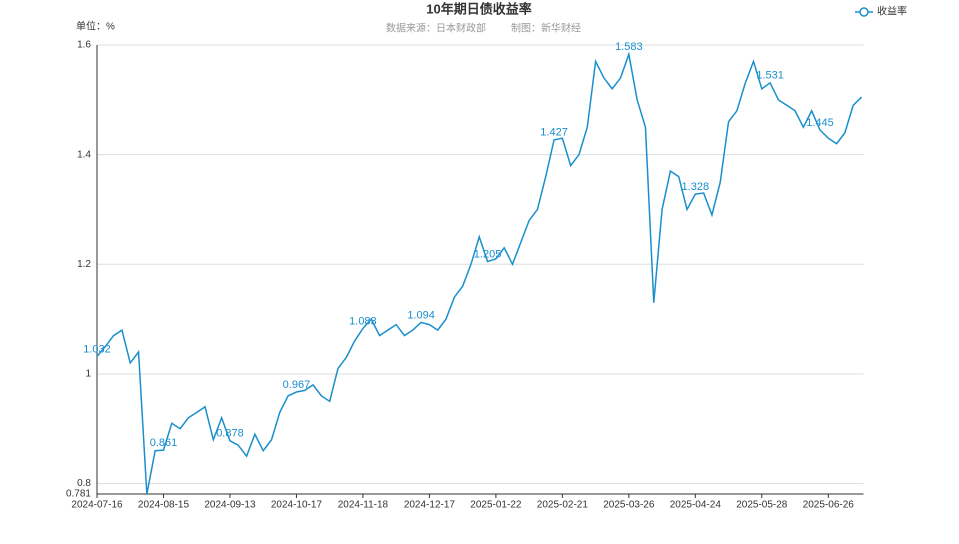  I want to click on x-tick-label: 2025-03-26, so click(629, 505).